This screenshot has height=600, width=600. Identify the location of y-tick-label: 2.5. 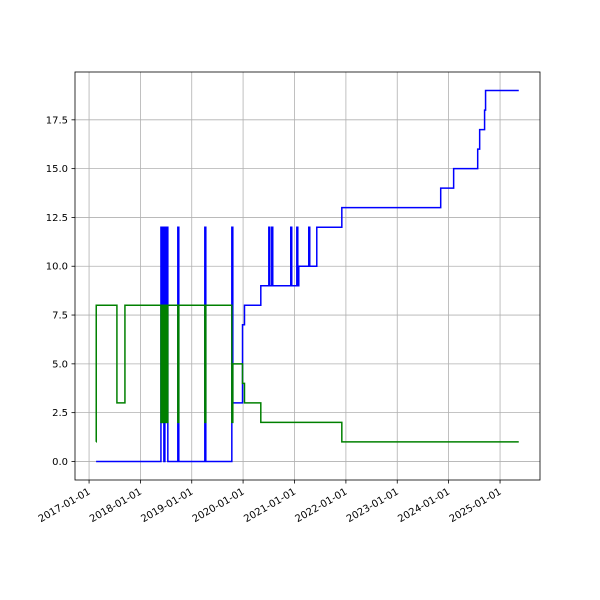
(60, 413).